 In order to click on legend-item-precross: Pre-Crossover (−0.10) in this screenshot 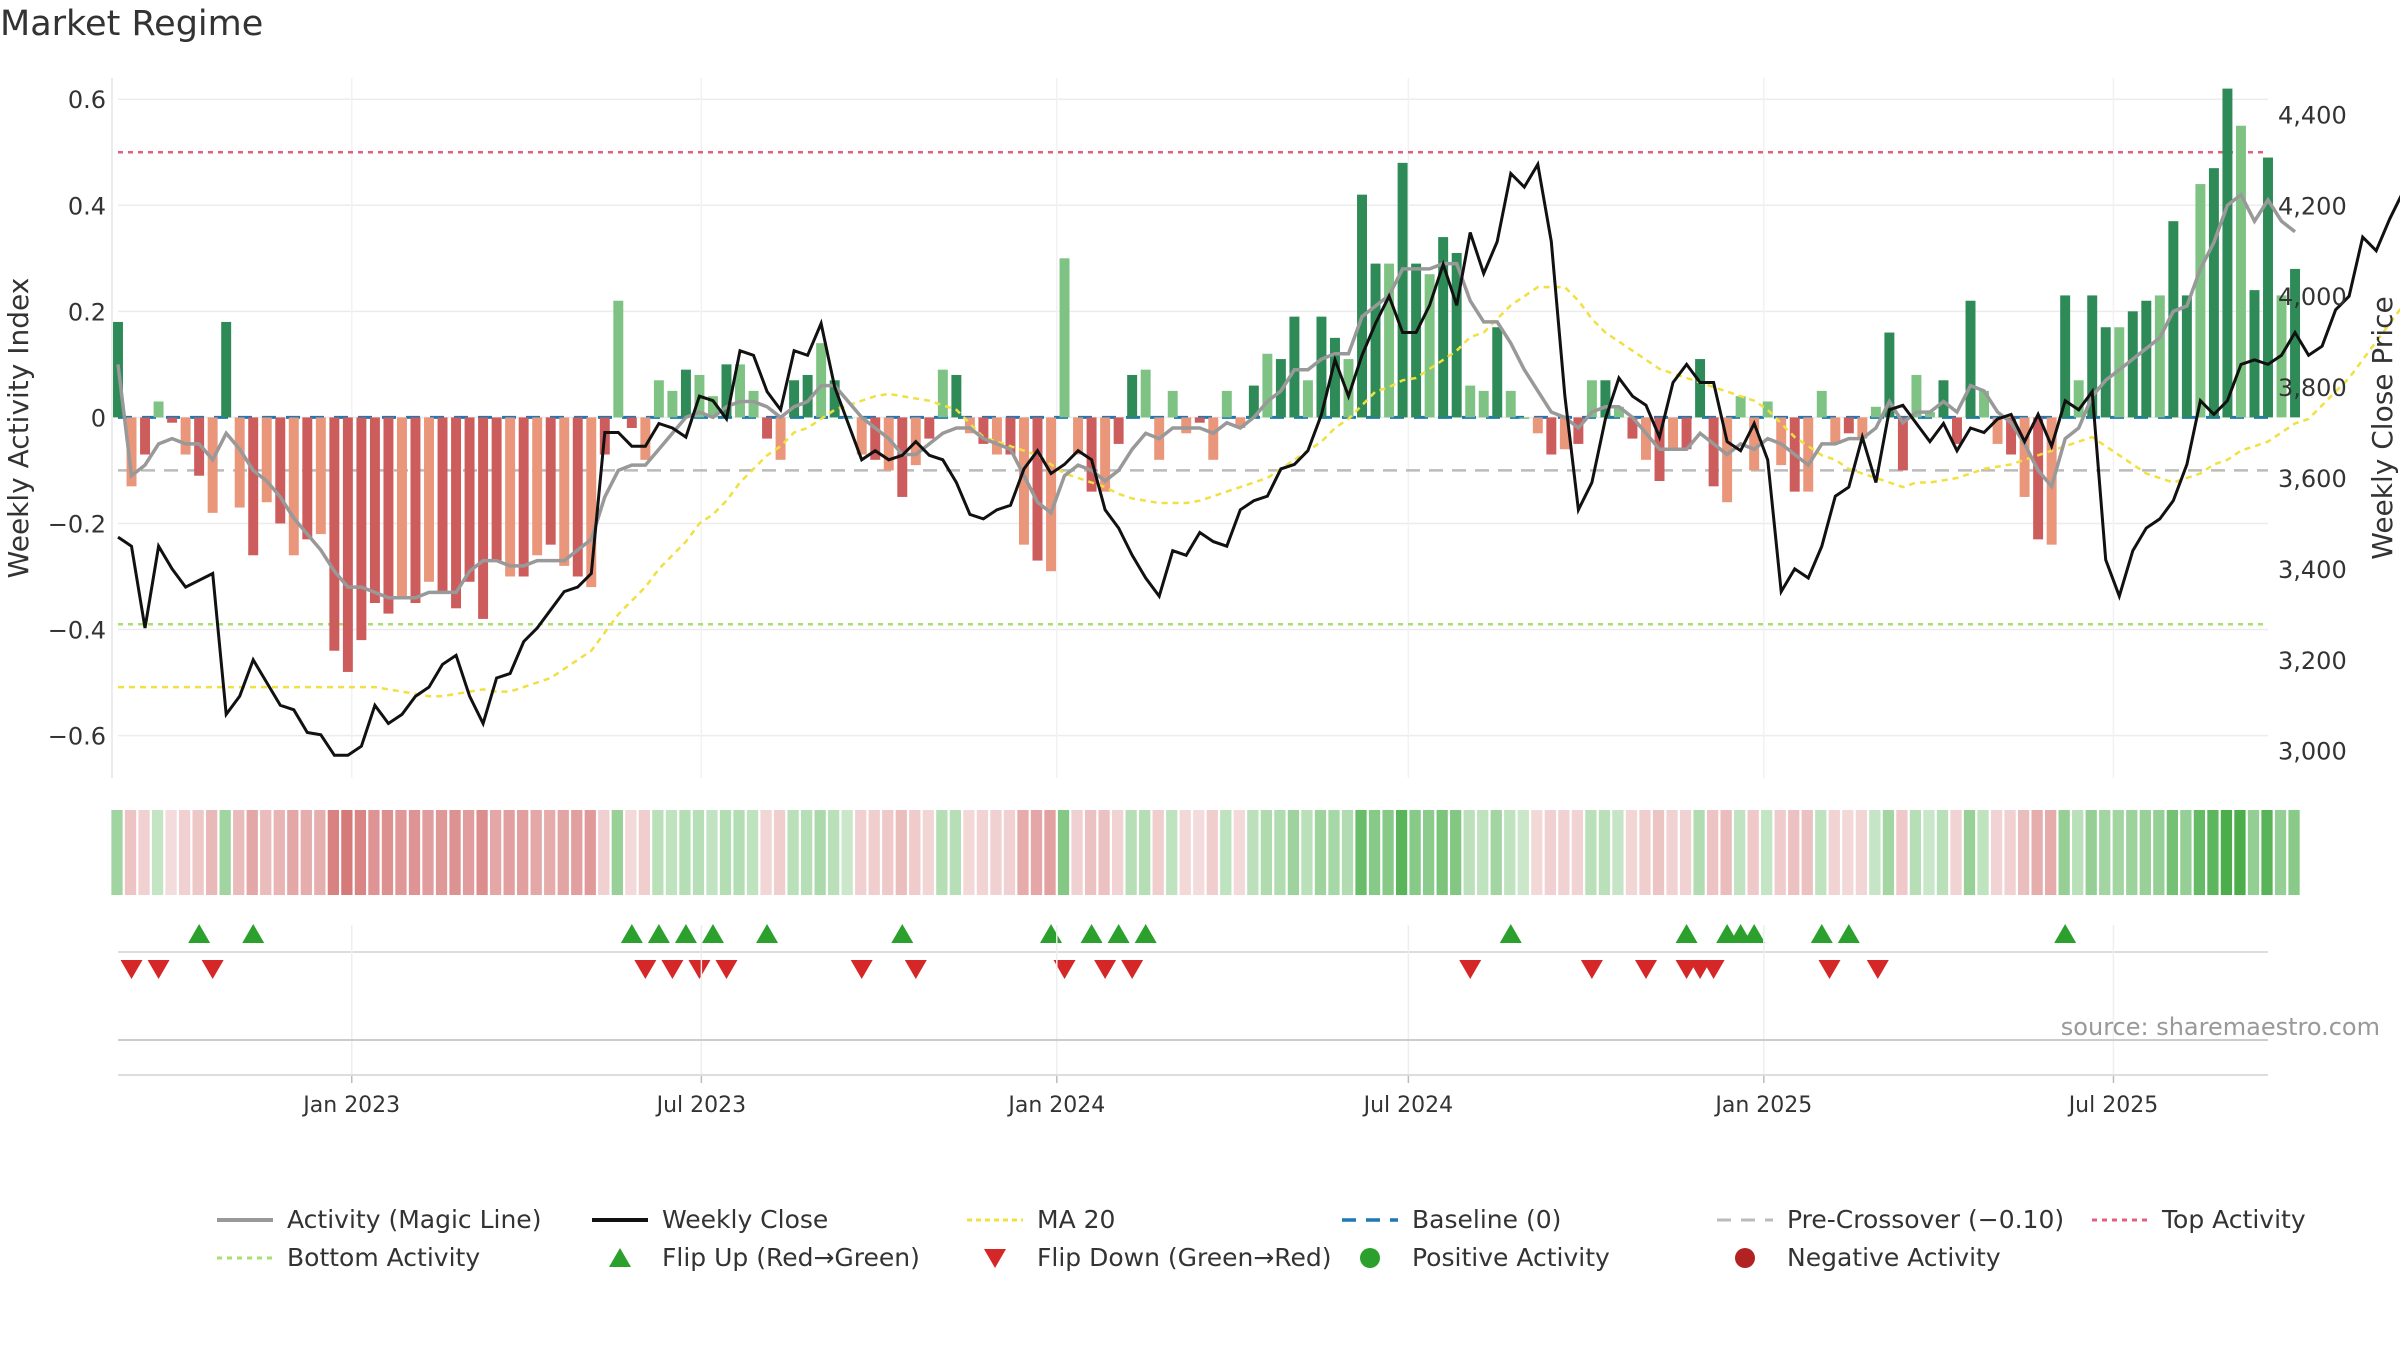, I will do `click(1889, 1219)`.